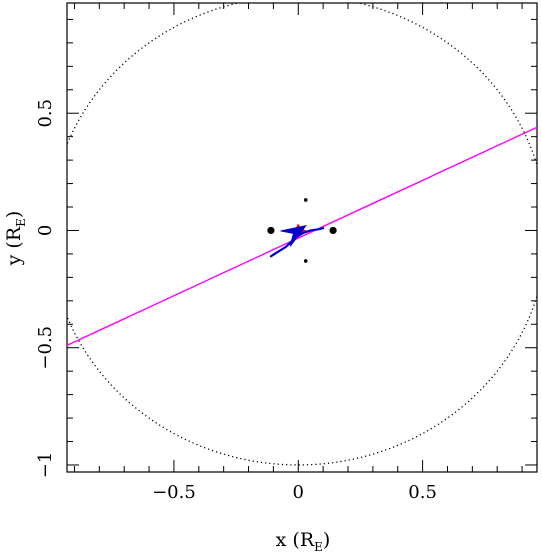  Describe the element at coordinates (422, 492) in the screenshot. I see `x-tick-label: 0.5` at that location.